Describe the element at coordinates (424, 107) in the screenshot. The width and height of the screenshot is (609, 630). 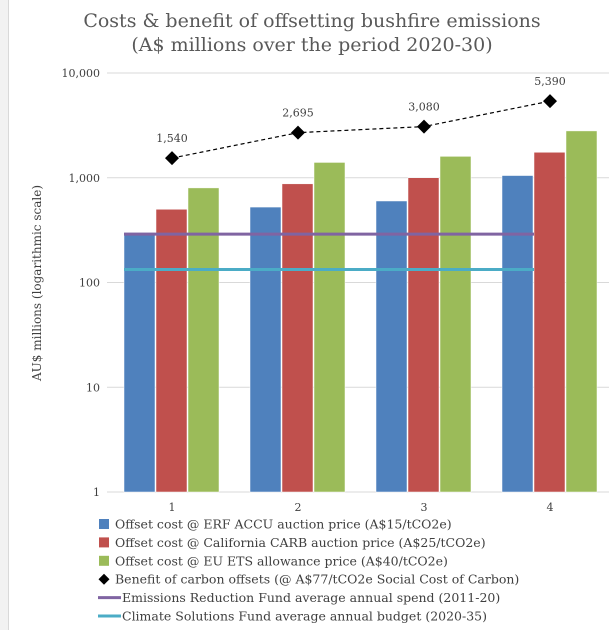
I see `data-label: 3,080` at that location.